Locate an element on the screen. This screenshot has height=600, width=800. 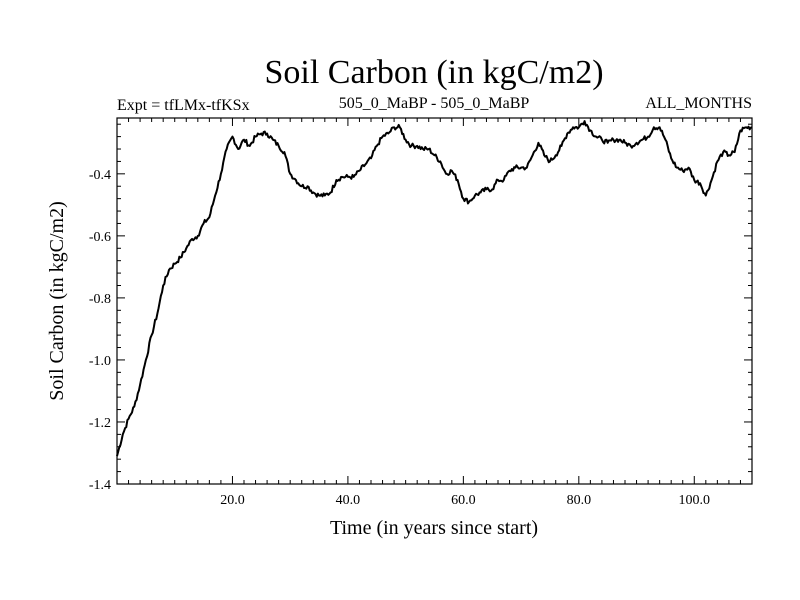
y-tick-label: -1.4 is located at coordinates (100, 485).